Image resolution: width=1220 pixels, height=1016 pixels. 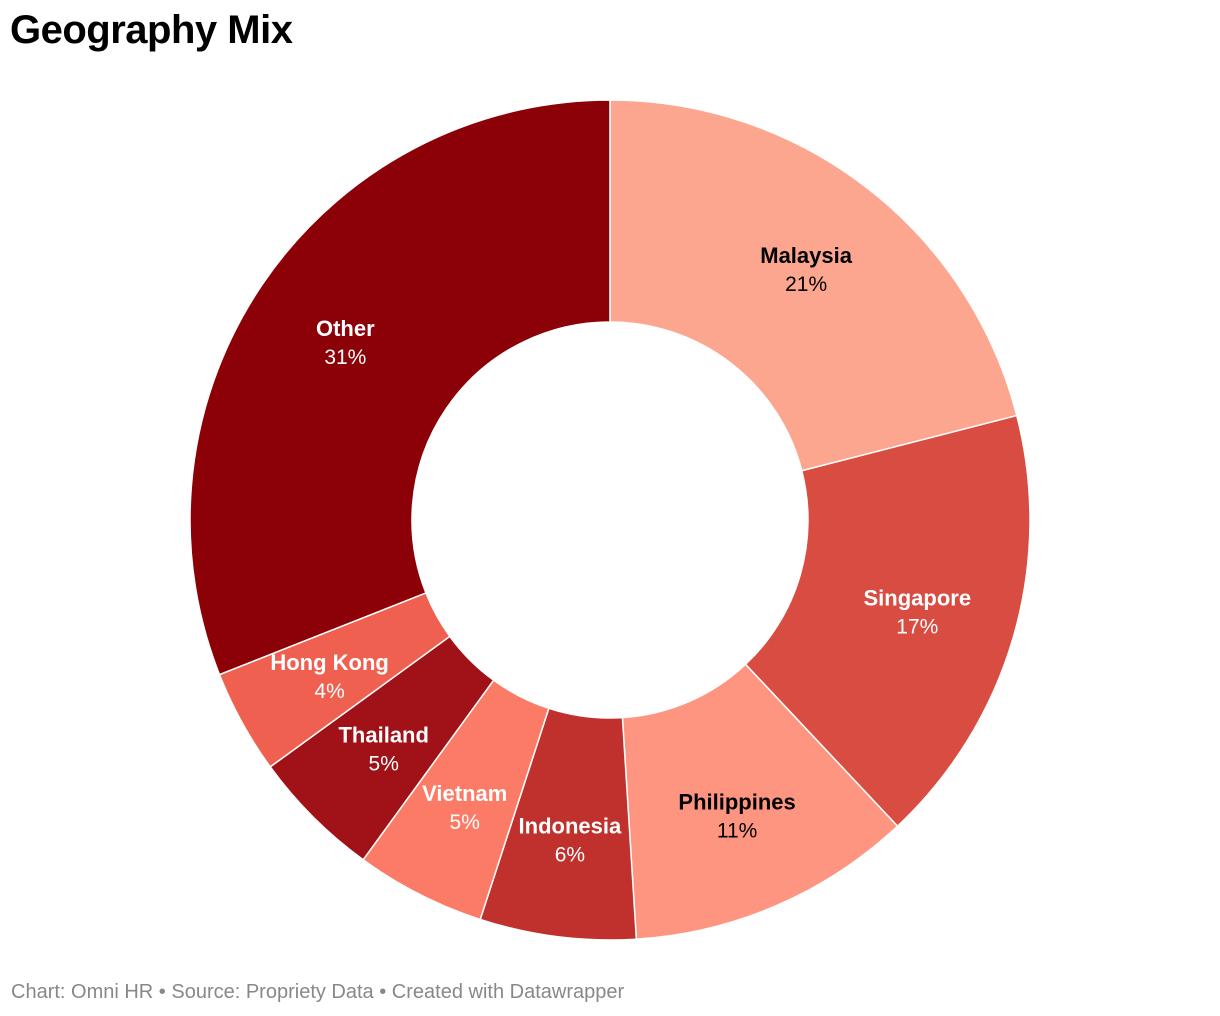 What do you see at coordinates (151, 30) in the screenshot?
I see `chart-title: Geography Mix` at bounding box center [151, 30].